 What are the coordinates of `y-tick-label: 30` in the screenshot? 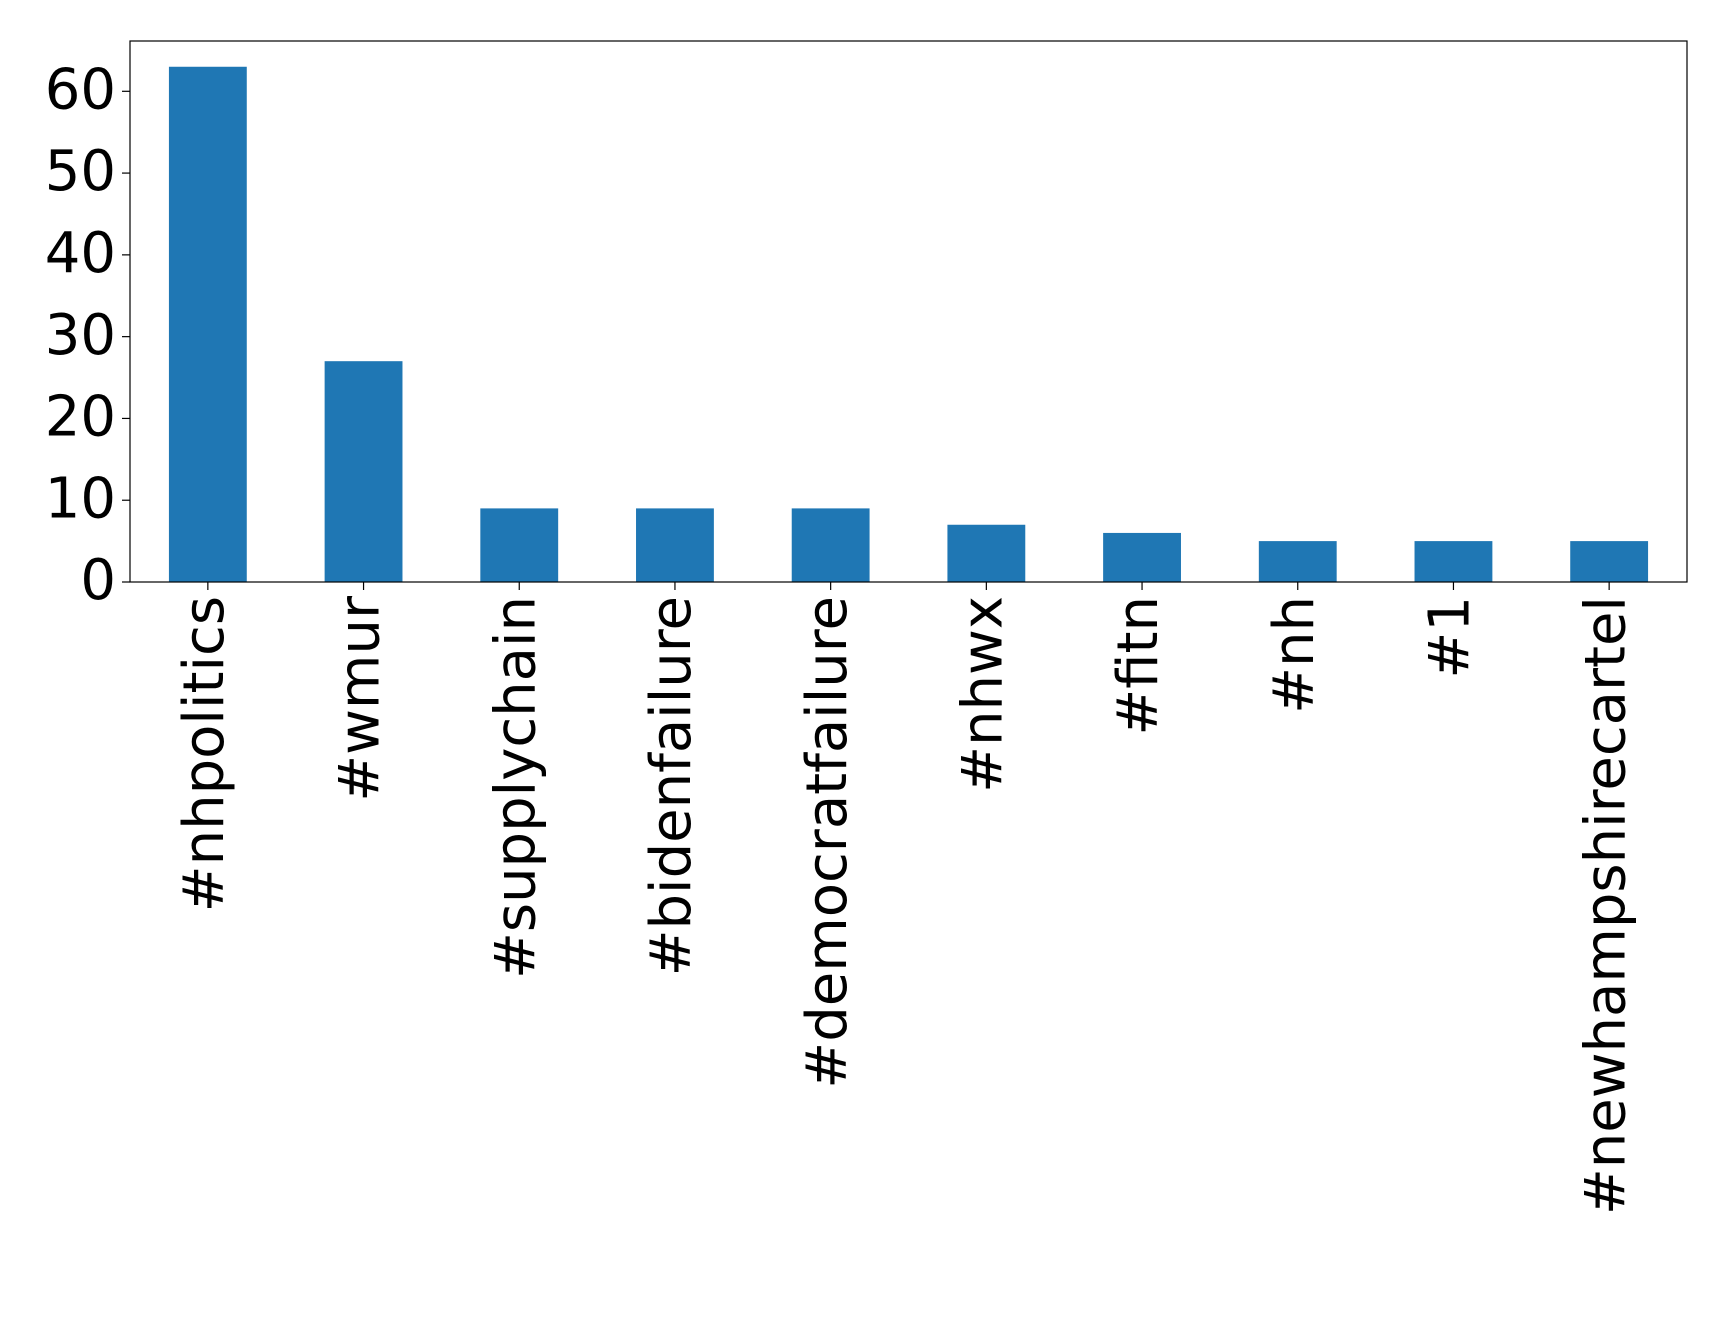 It's located at (80, 335).